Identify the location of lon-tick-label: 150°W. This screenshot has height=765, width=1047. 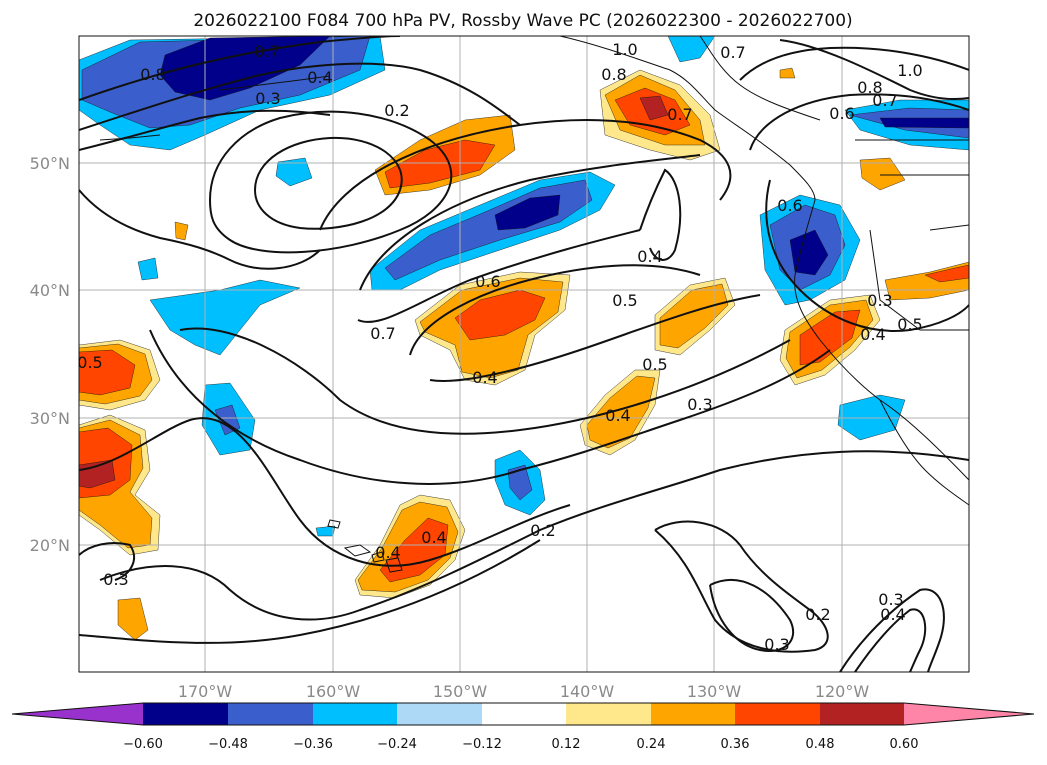
(460, 691).